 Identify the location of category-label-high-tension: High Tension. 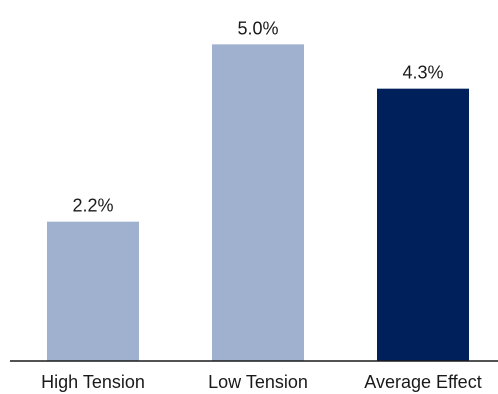
(93, 382).